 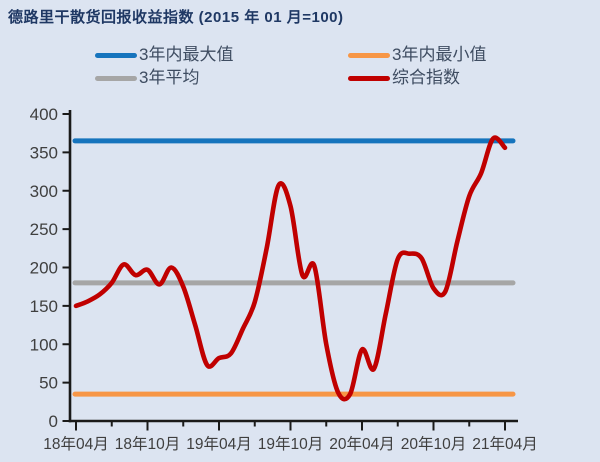 What do you see at coordinates (426, 77) in the screenshot?
I see `legend-label-index: 综合指数` at bounding box center [426, 77].